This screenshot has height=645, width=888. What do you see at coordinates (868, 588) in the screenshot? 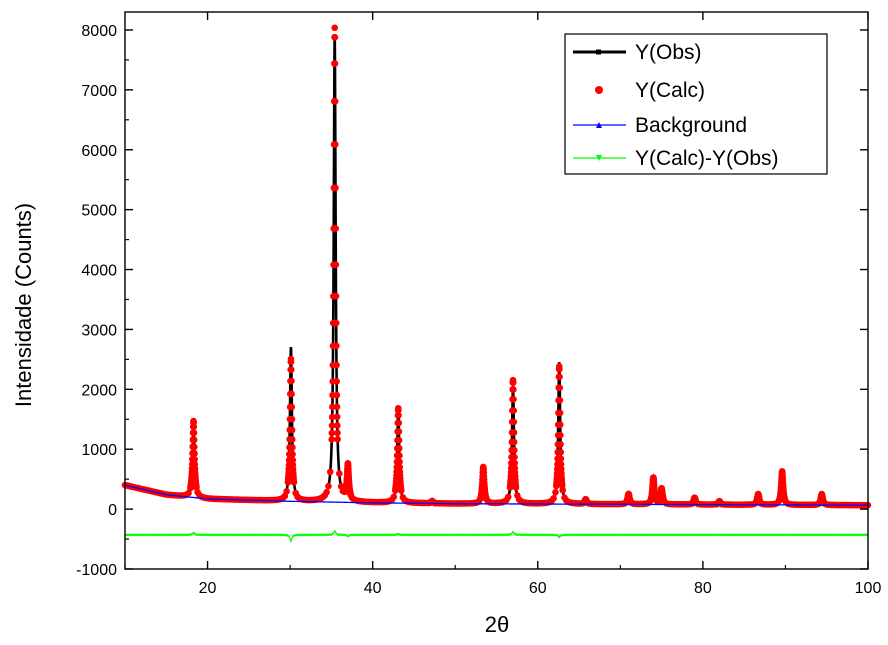
I see `x-tick-label: 100` at bounding box center [868, 588].